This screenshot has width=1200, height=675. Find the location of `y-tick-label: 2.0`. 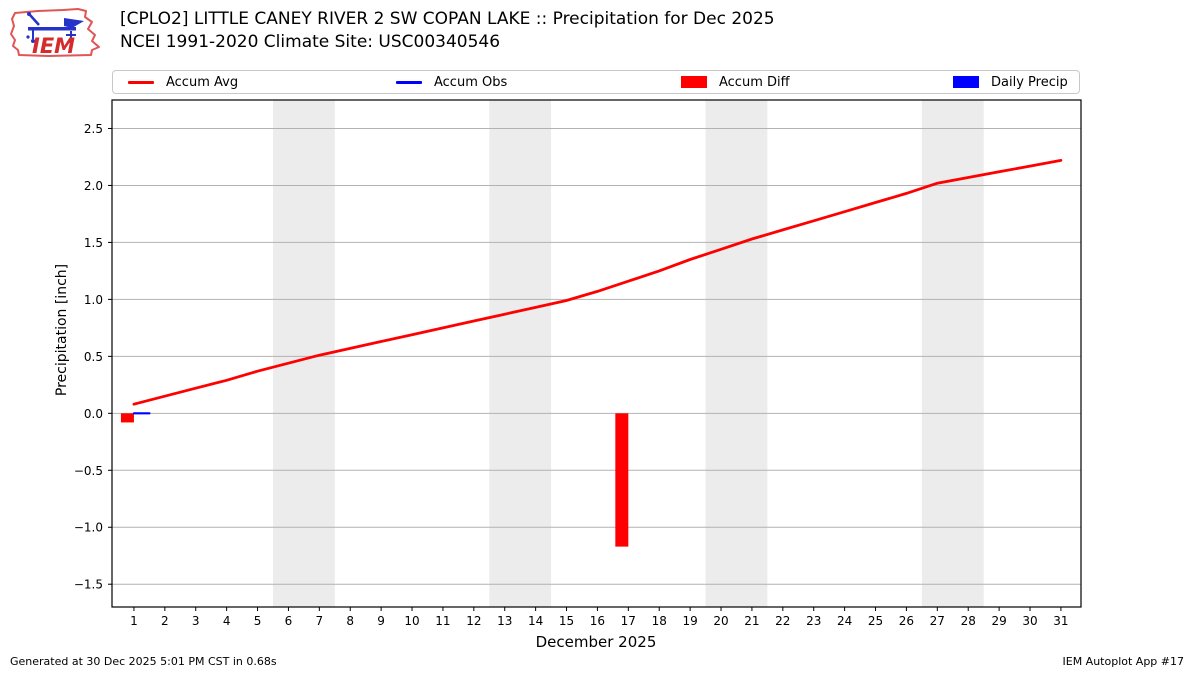

y-tick-label: 2.0 is located at coordinates (93, 186).